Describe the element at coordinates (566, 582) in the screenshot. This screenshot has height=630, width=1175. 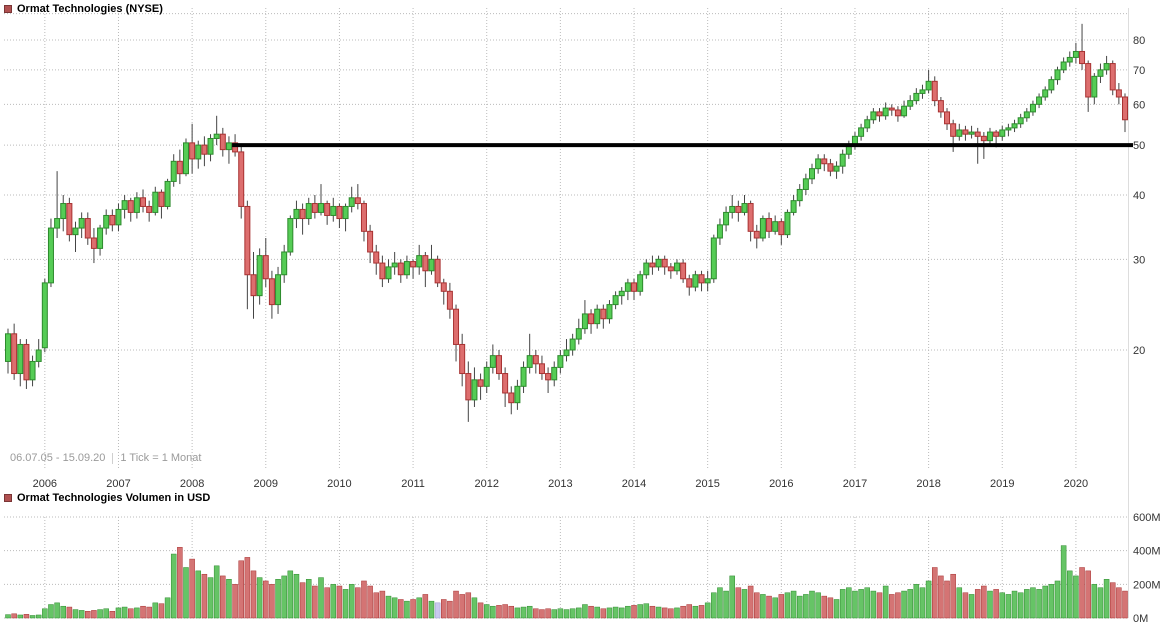
I see `volume-bars-group` at that location.